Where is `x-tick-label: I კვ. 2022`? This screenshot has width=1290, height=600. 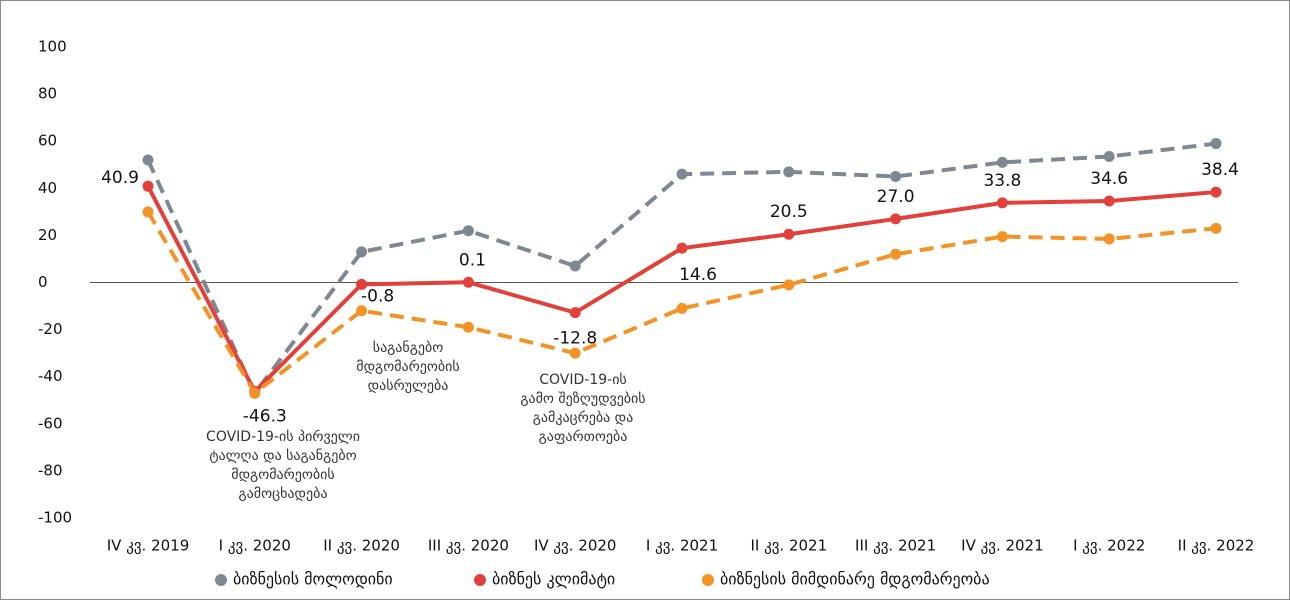 x-tick-label: I კვ. 2022 is located at coordinates (1109, 546).